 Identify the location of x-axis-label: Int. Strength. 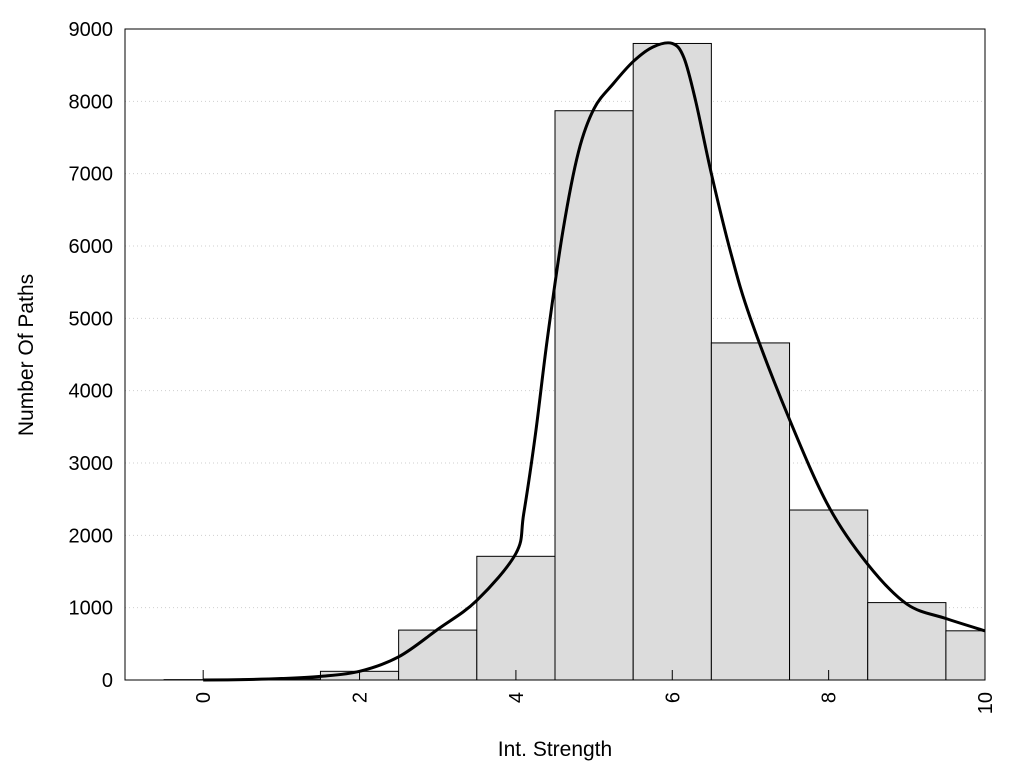
(555, 749).